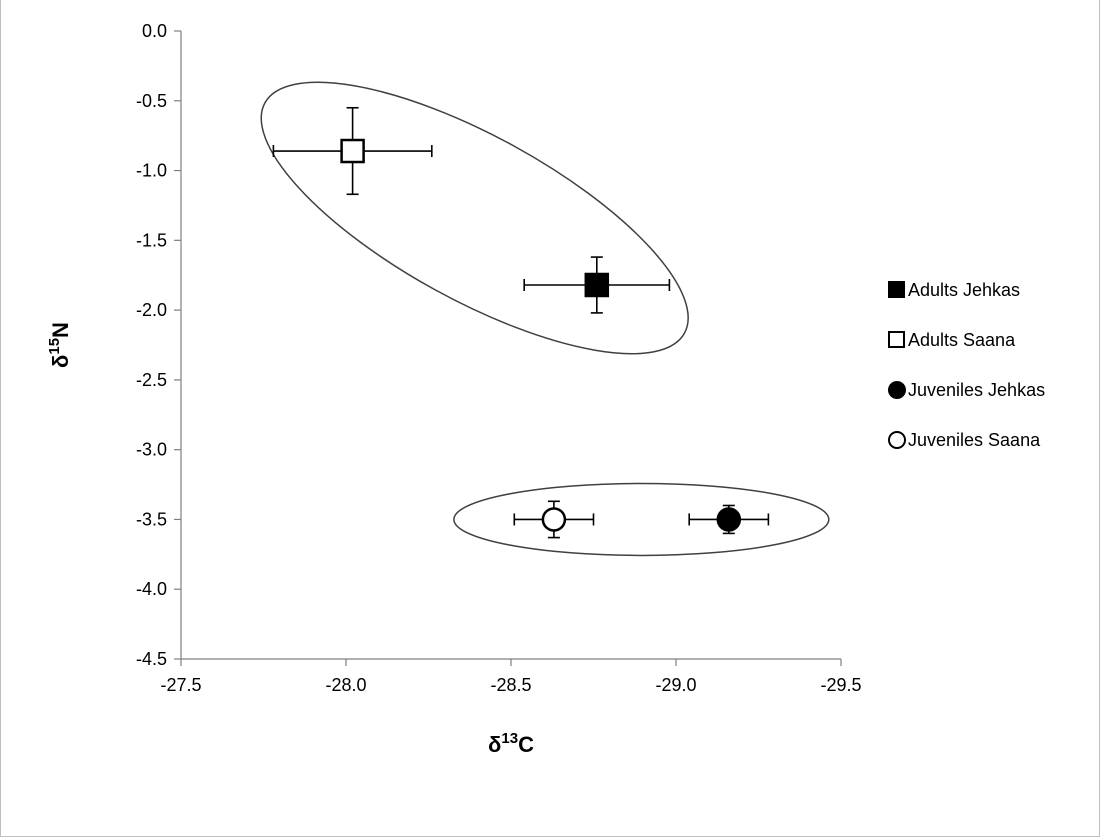 The height and width of the screenshot is (839, 1102). What do you see at coordinates (151, 589) in the screenshot?
I see `y-tick-label: -4.0` at bounding box center [151, 589].